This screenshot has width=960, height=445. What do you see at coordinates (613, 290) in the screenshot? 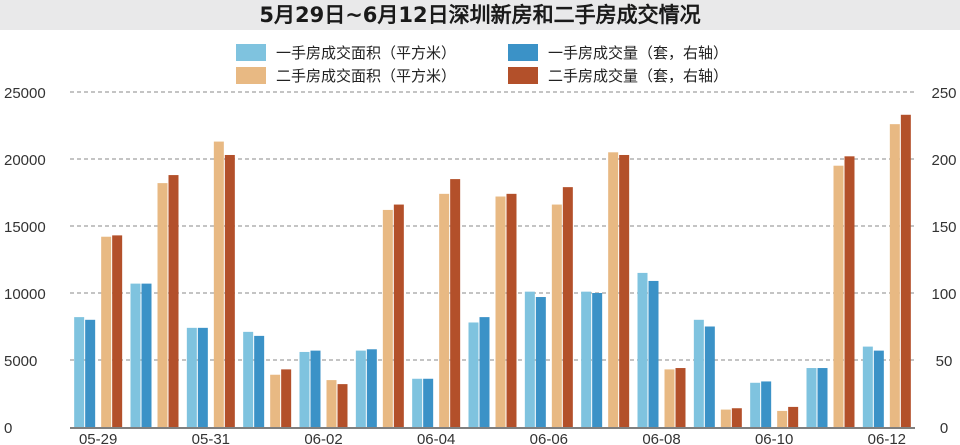
I see `bar-06-07-s2` at bounding box center [613, 290].